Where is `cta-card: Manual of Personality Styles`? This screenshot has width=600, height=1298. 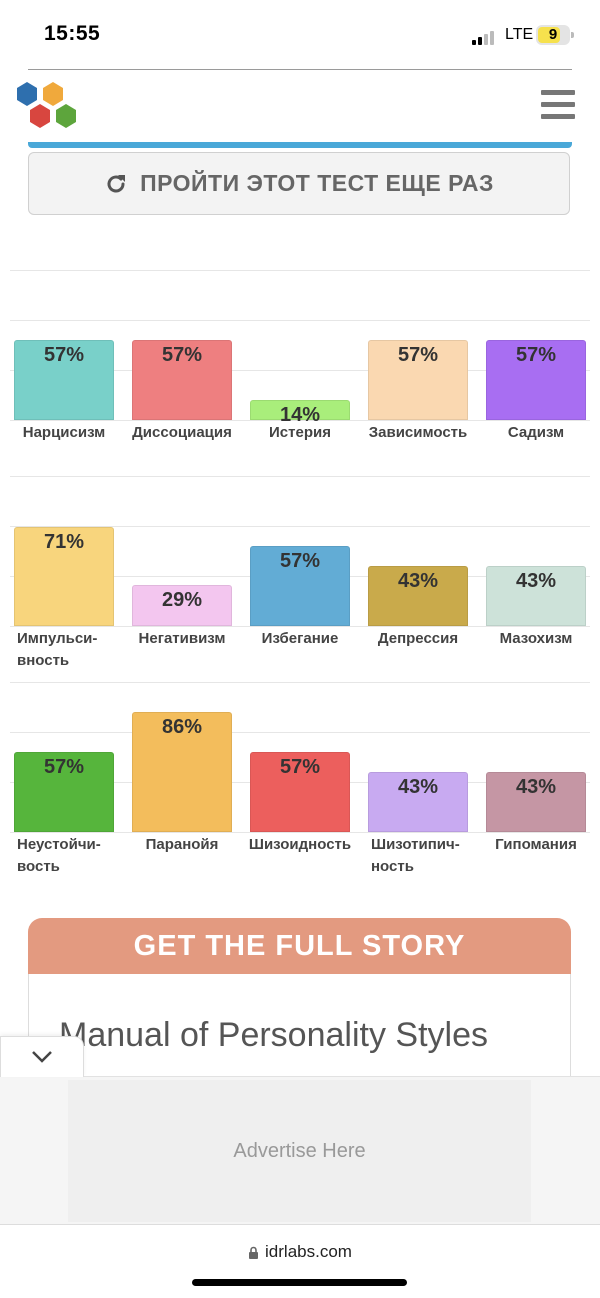
cta-card: Manual of Personality Styles is located at coordinates (299, 1029).